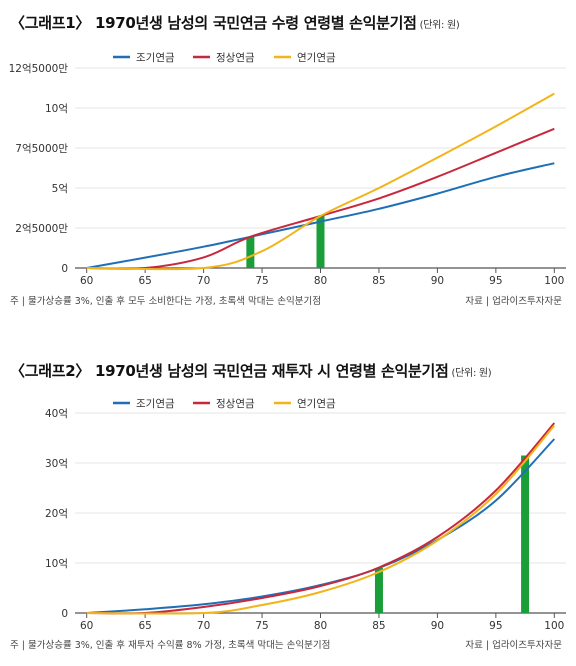  What do you see at coordinates (513, 301) in the screenshot?
I see `chart-1-source: 자료 | 업라이즈투자자문` at bounding box center [513, 301].